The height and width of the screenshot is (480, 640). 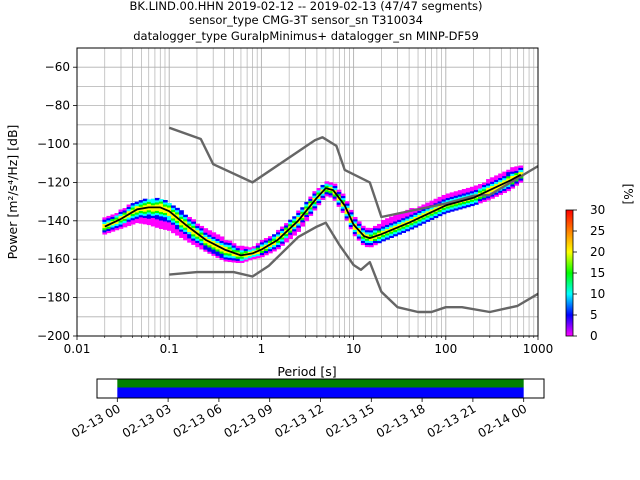 What do you see at coordinates (53, 144) in the screenshot?
I see `y-tick-label: −100` at bounding box center [53, 144].